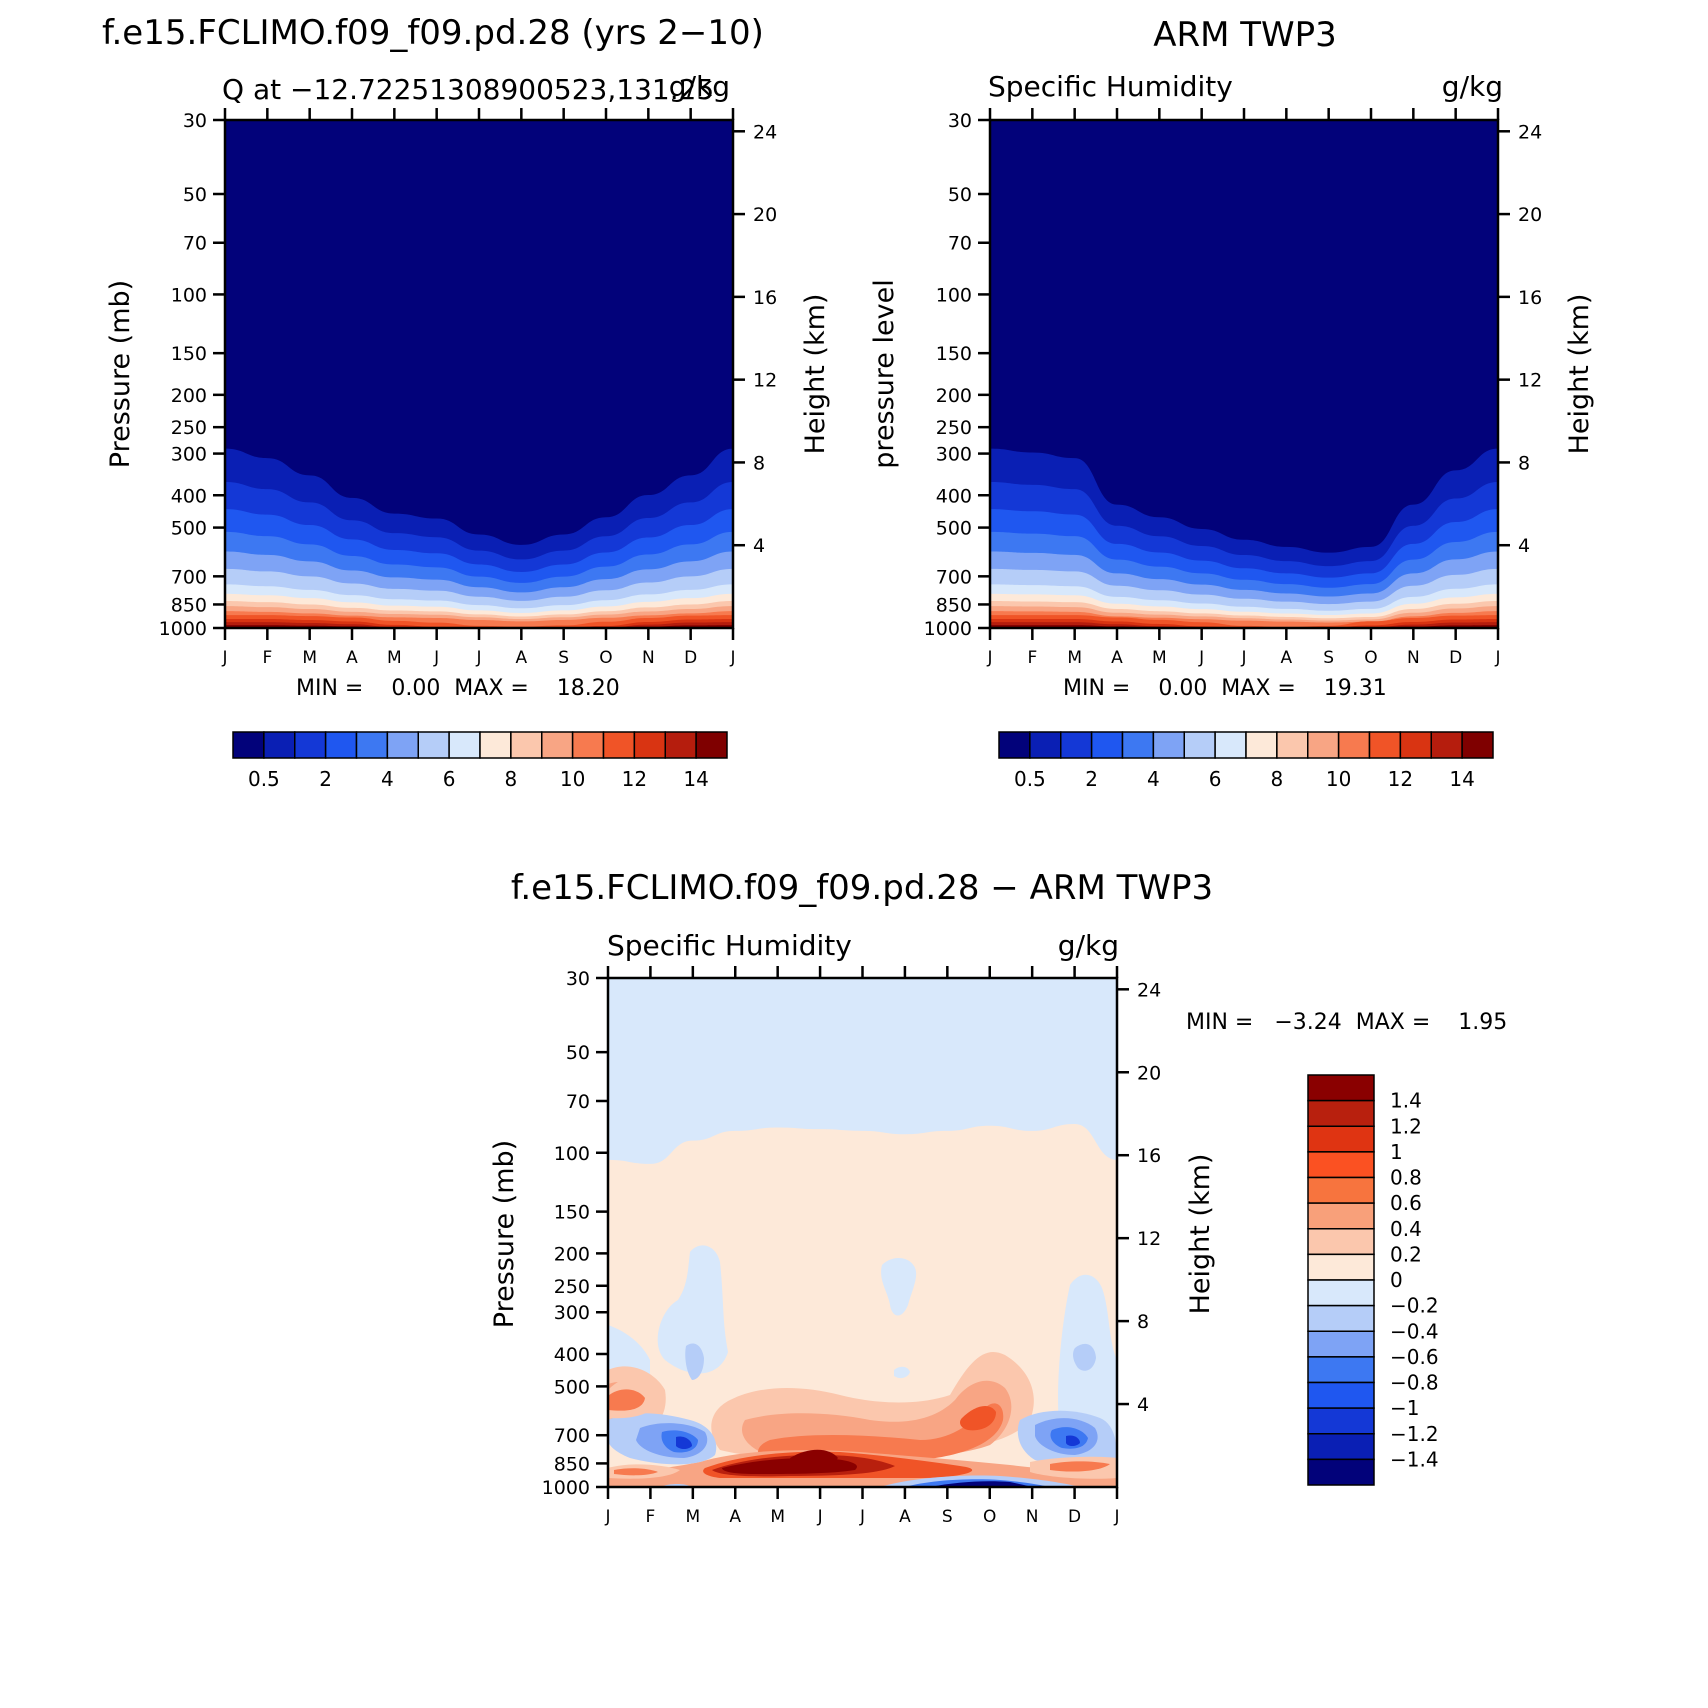 The image size is (1708, 1708). Describe the element at coordinates (1030, 779) in the screenshot. I see `colorbar-label: 0.5` at that location.